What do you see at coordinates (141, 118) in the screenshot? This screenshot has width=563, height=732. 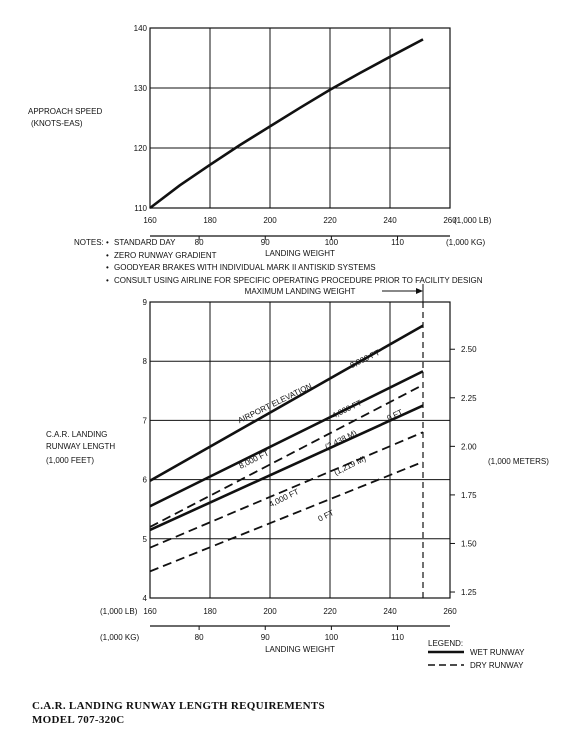 I see `top-y-tick-labels: 110 120 130 140` at bounding box center [141, 118].